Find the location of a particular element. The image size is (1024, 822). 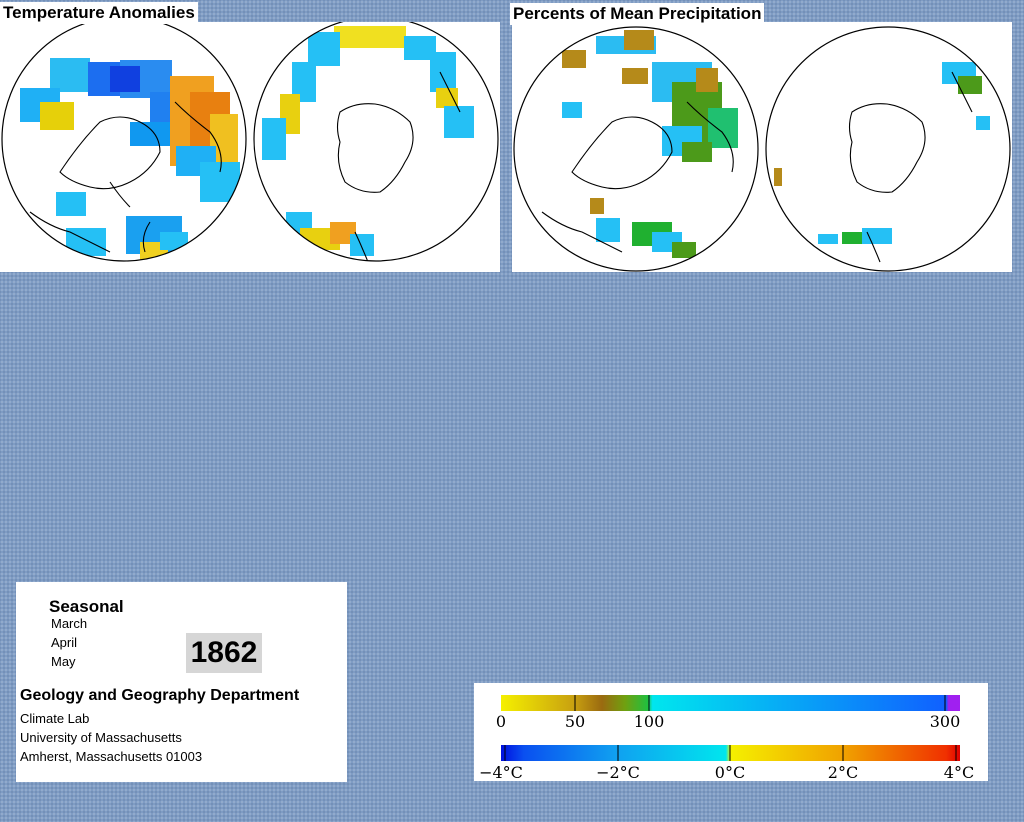

precip-tick-100: 100 is located at coordinates (649, 721).